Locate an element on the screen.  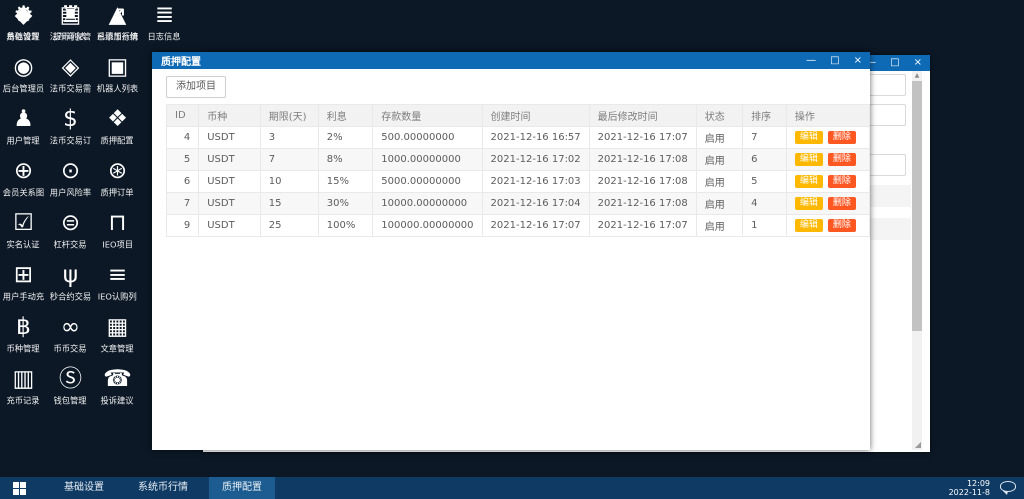
desktop-icon-fiat-trade-demand: ◈ 法币交易需 is located at coordinates (70, 77).